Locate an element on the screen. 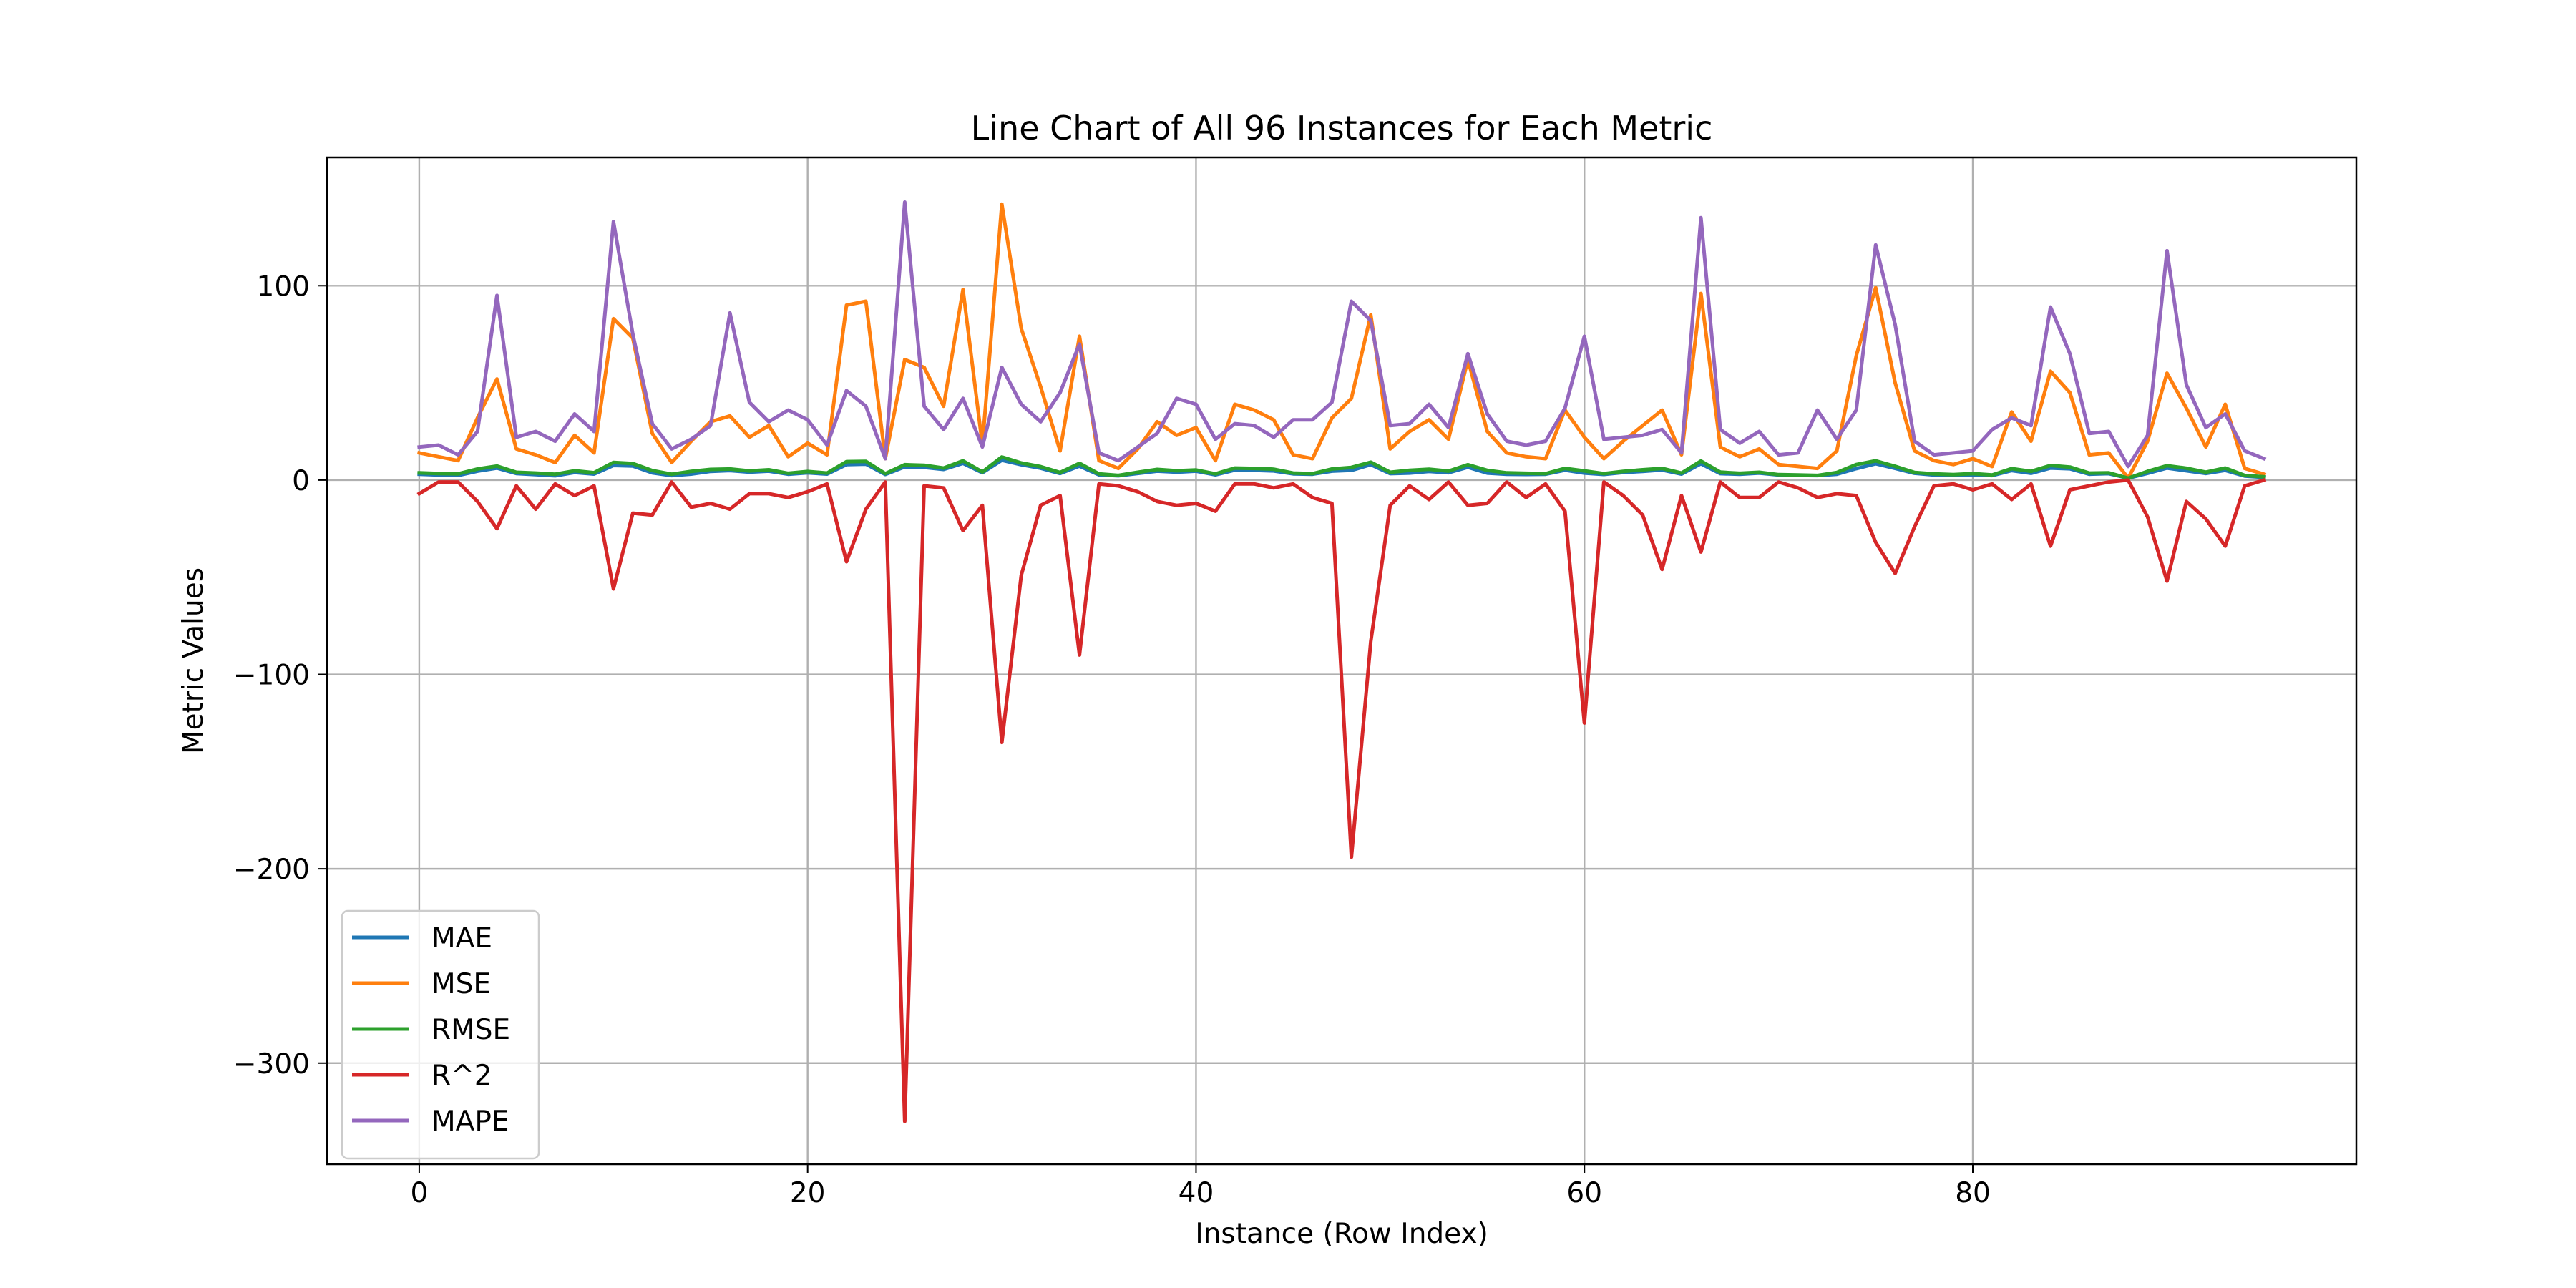 The height and width of the screenshot is (1288, 2576). y-axis-label: Metric Values is located at coordinates (193, 660).